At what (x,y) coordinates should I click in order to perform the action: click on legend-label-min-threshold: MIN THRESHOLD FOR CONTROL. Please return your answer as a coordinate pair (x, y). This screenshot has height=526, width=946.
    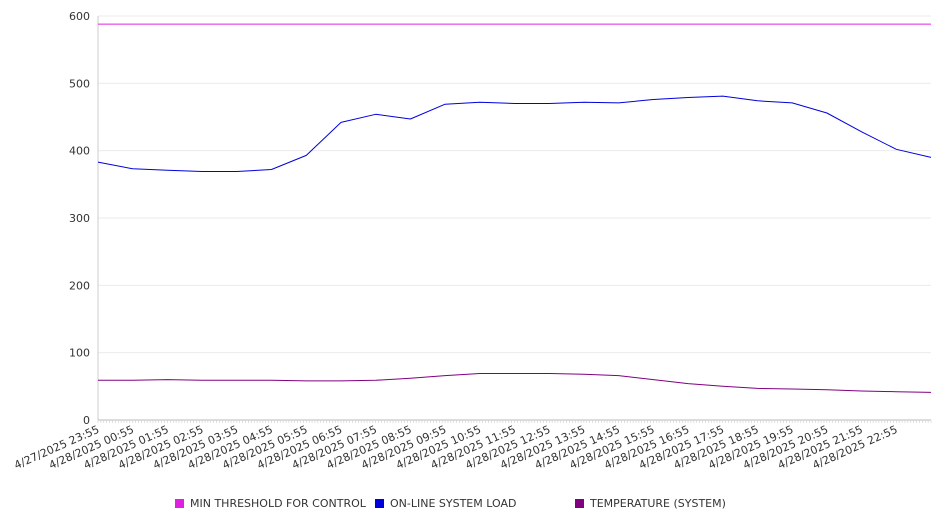
    Looking at the image, I should click on (278, 503).